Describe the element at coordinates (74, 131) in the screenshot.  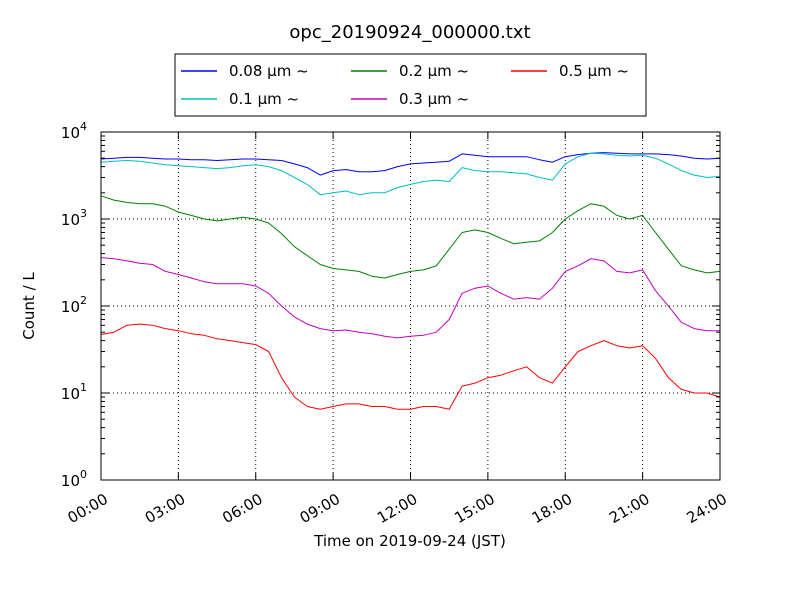
I see `y-tick-label: 10⁴` at that location.